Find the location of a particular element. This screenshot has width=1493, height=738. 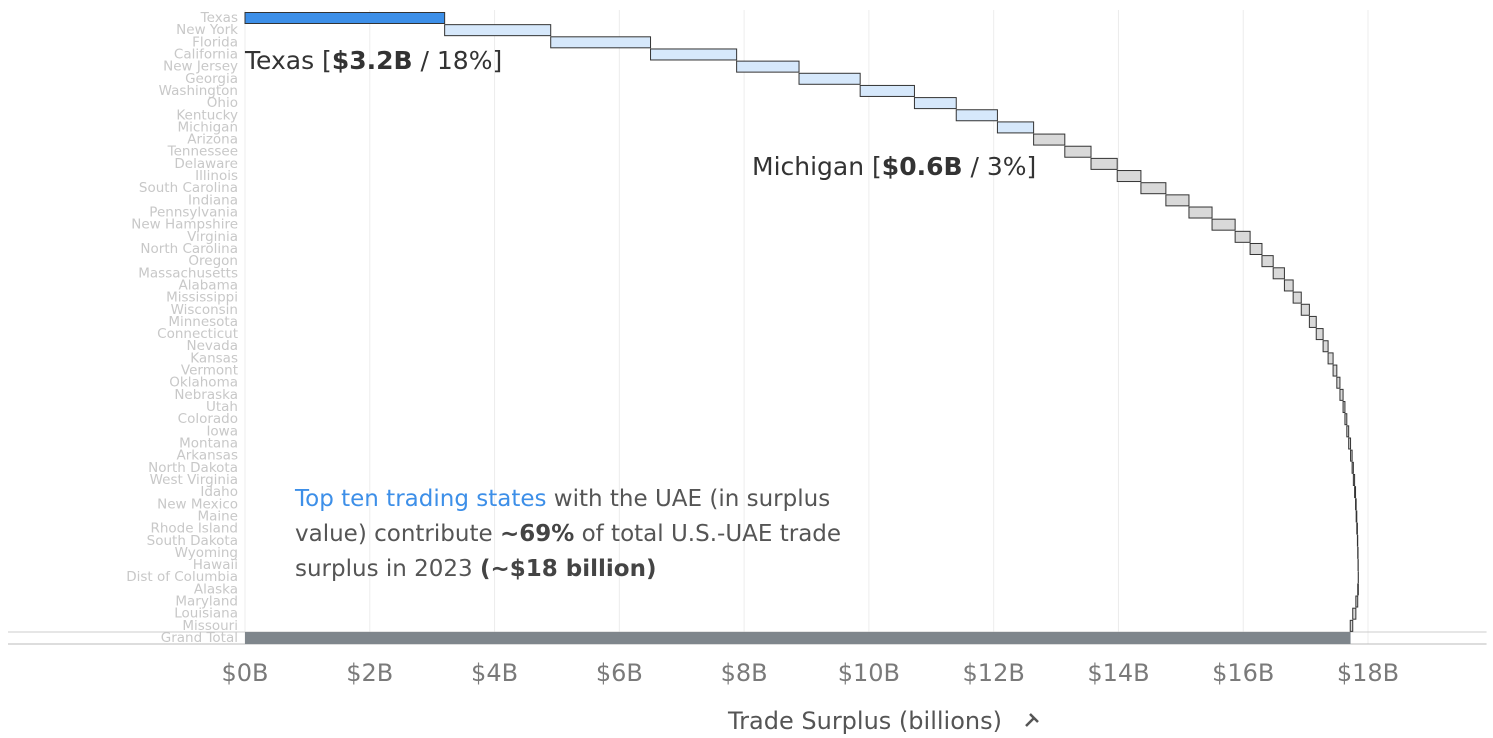

y-tick-label: Hawaii is located at coordinates (215, 565).